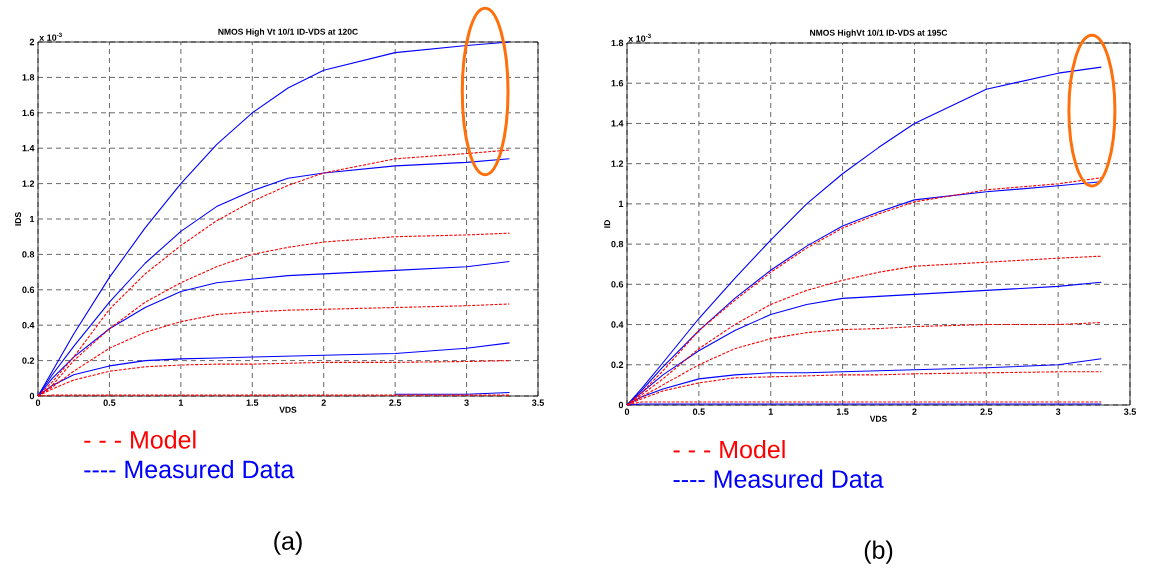  I want to click on y-axis-title: IDS, so click(18, 219).